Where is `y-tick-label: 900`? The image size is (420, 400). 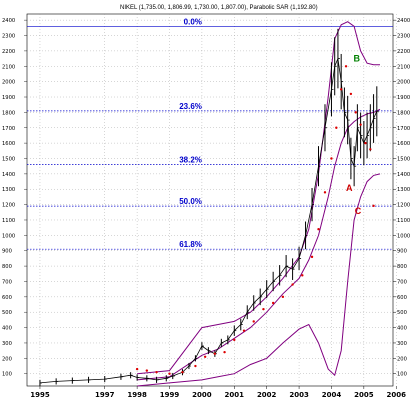
y-tick-label: 900 is located at coordinates (402, 252).